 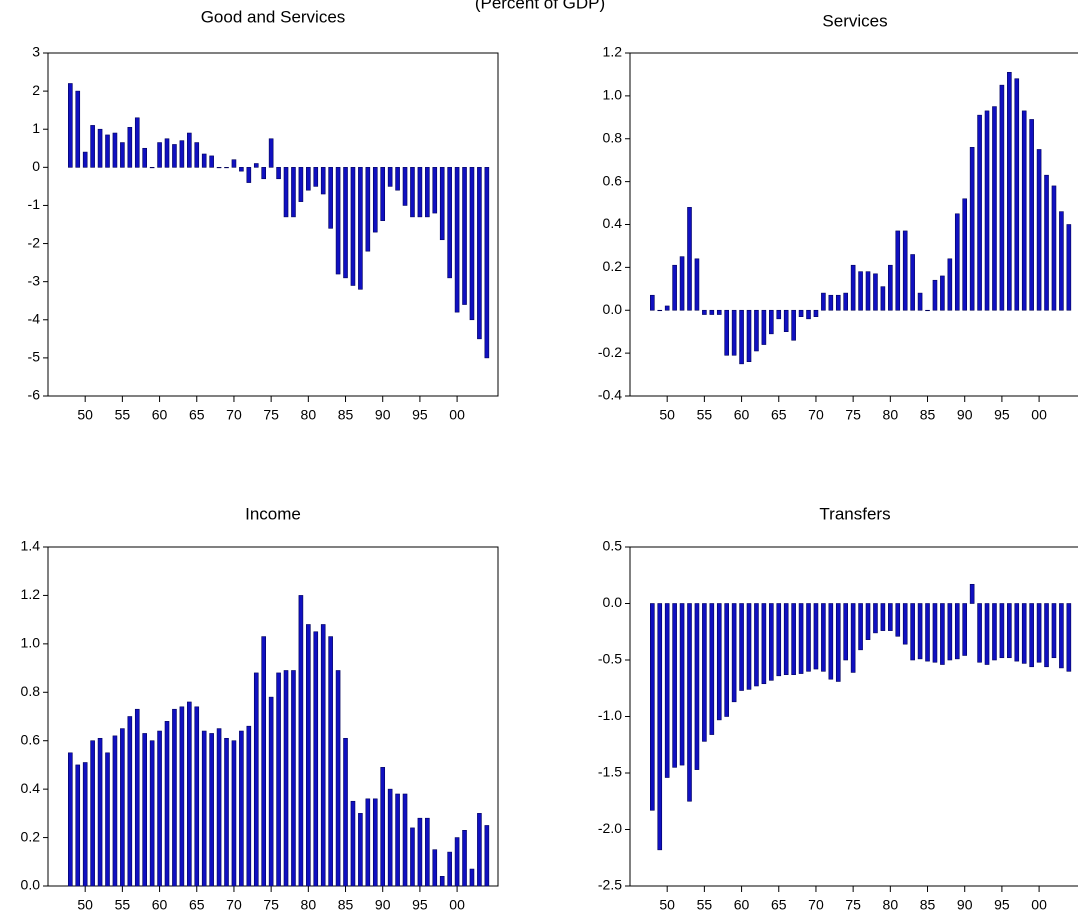 What do you see at coordinates (1039, 415) in the screenshot?
I see `x-tick-label: 00` at bounding box center [1039, 415].